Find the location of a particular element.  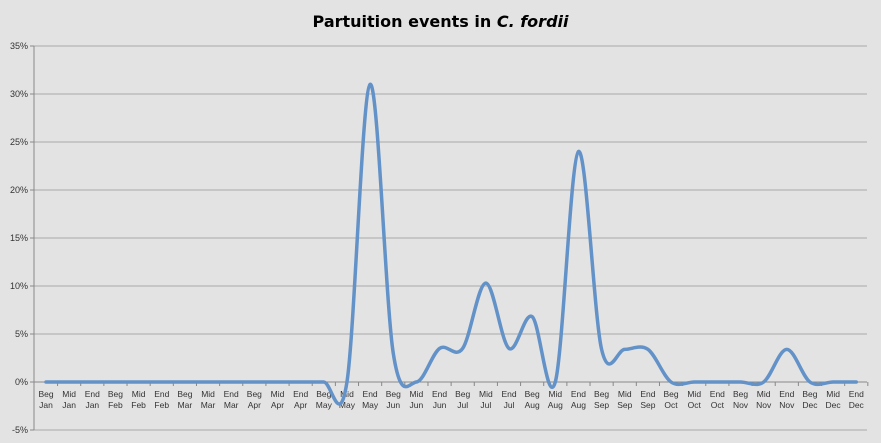

x-tick-label: End Apr is located at coordinates (300, 399).